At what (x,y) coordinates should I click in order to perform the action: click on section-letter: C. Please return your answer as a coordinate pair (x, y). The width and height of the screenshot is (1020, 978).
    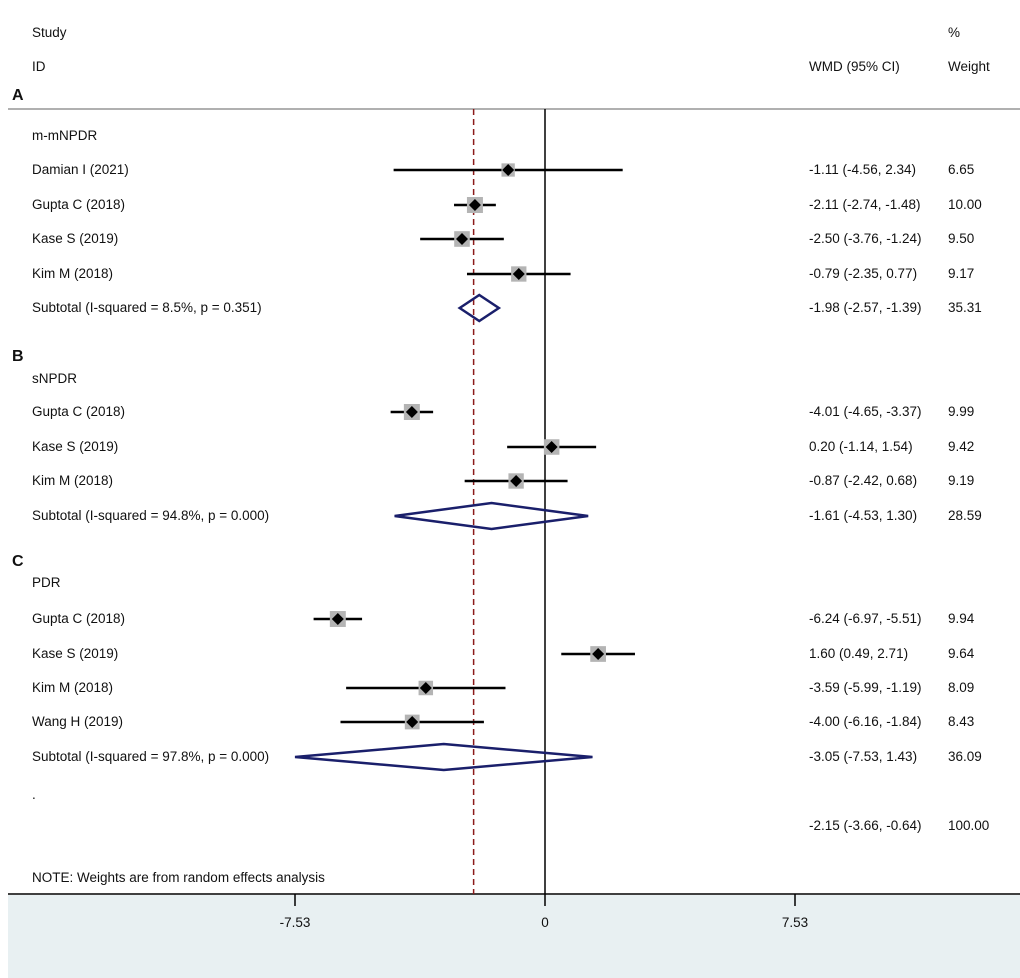
    Looking at the image, I should click on (18, 561).